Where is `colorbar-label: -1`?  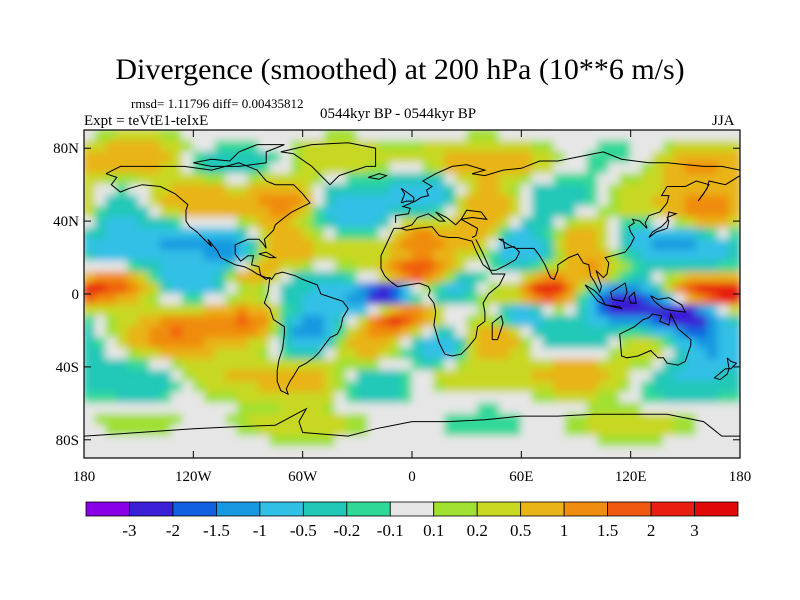 colorbar-label: -1 is located at coordinates (260, 530).